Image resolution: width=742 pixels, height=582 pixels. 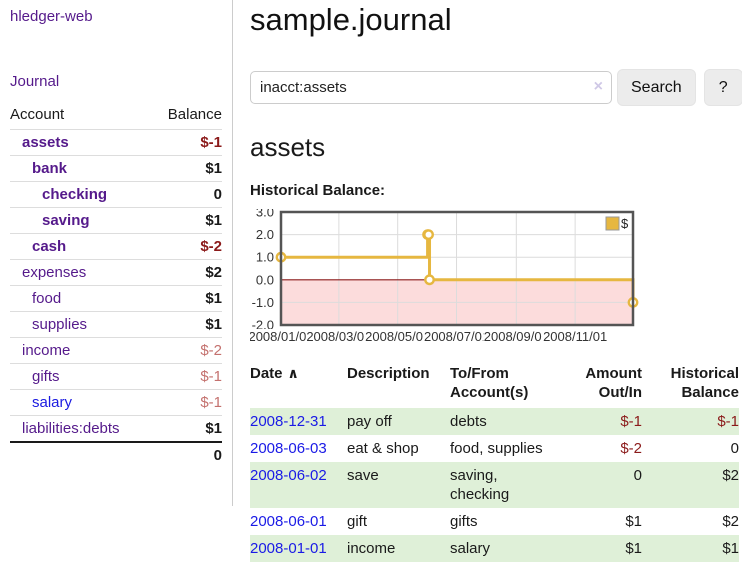 What do you see at coordinates (116, 402) in the screenshot?
I see `sidebar-account-row: salary $-1` at bounding box center [116, 402].